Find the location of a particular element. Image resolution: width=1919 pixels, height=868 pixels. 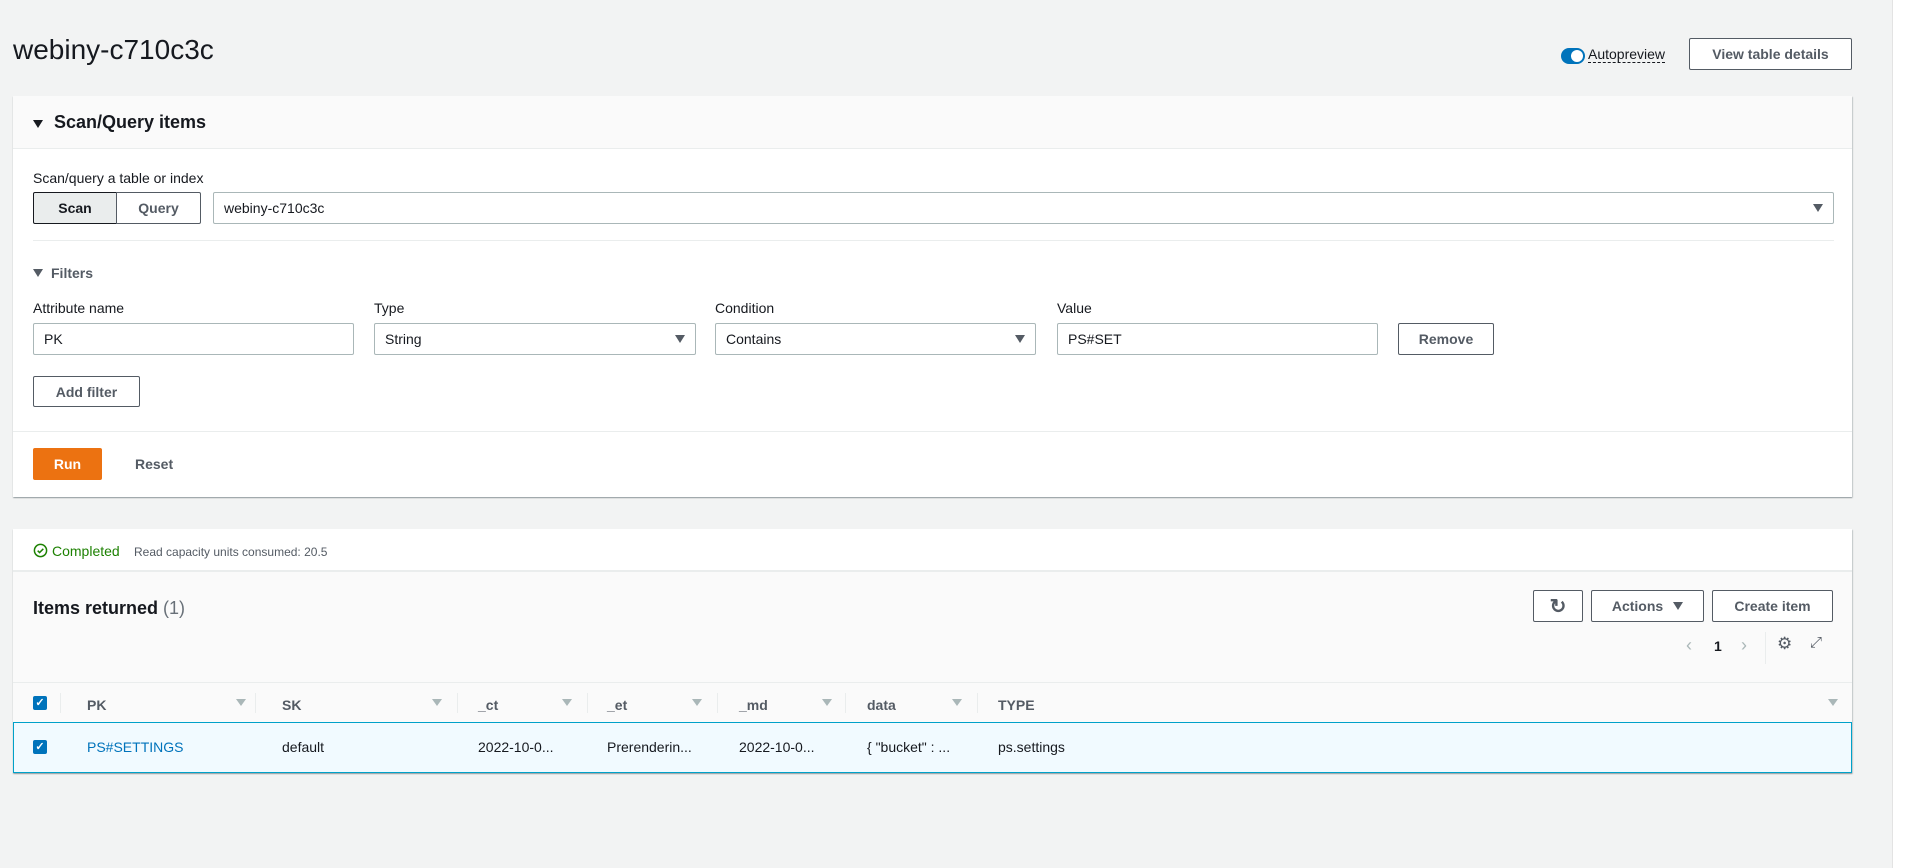

column-header-et: _et is located at coordinates (617, 705).